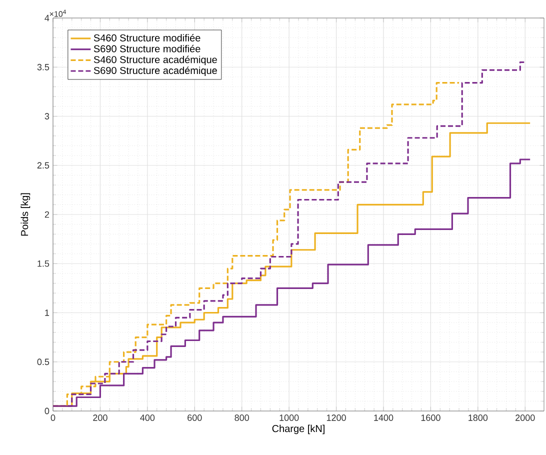 This screenshot has width=546, height=455. I want to click on y-tick-label: 2, so click(47, 214).